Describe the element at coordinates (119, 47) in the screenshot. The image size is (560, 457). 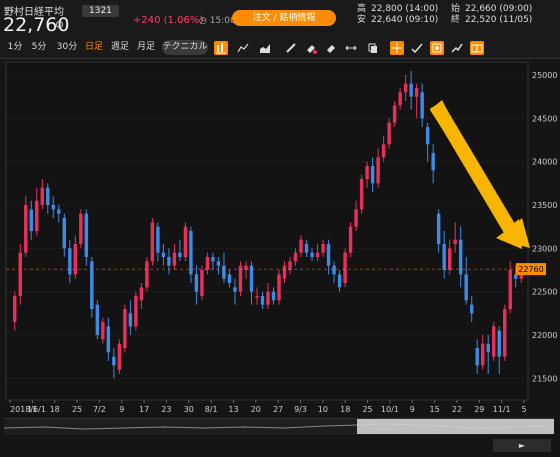
I see `period-weekly: 週足` at that location.